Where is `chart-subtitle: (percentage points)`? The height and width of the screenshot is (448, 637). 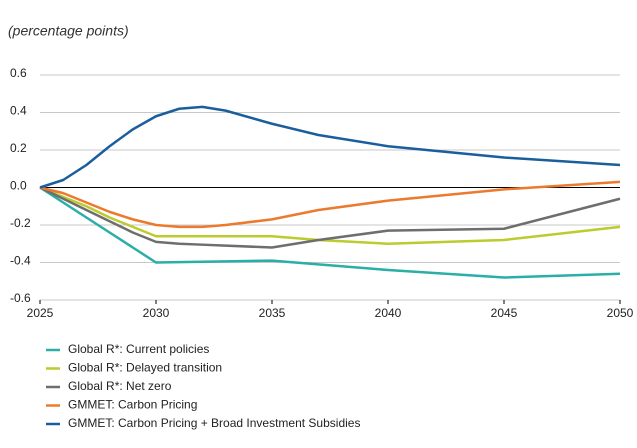 chart-subtitle: (percentage points) is located at coordinates (68, 31).